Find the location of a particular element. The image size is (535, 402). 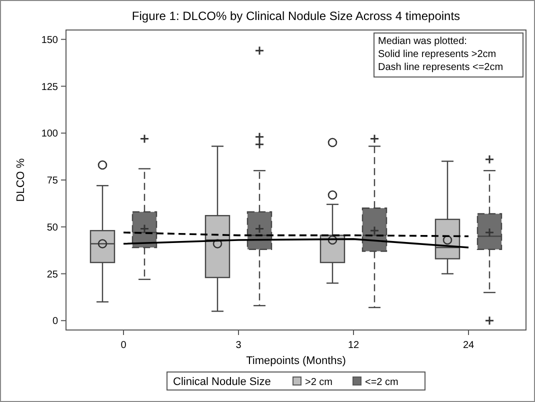

annotation: Dash line represents <=2cm is located at coordinates (441, 67).